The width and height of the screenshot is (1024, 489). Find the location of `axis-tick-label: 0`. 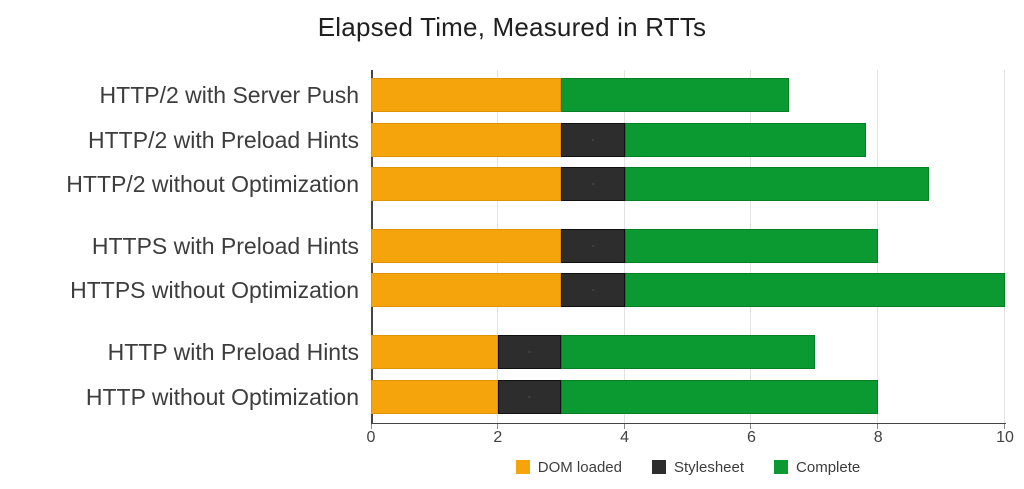

axis-tick-label: 0 is located at coordinates (371, 437).